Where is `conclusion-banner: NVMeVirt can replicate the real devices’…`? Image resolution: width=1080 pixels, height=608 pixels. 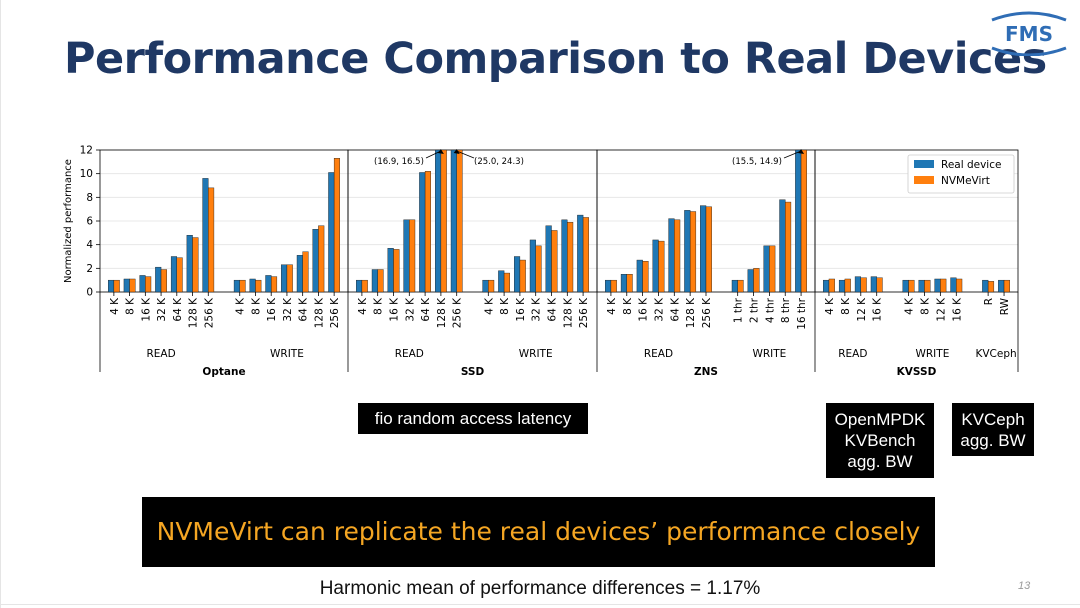 conclusion-banner: NVMeVirt can replicate the real devices’… is located at coordinates (538, 532).